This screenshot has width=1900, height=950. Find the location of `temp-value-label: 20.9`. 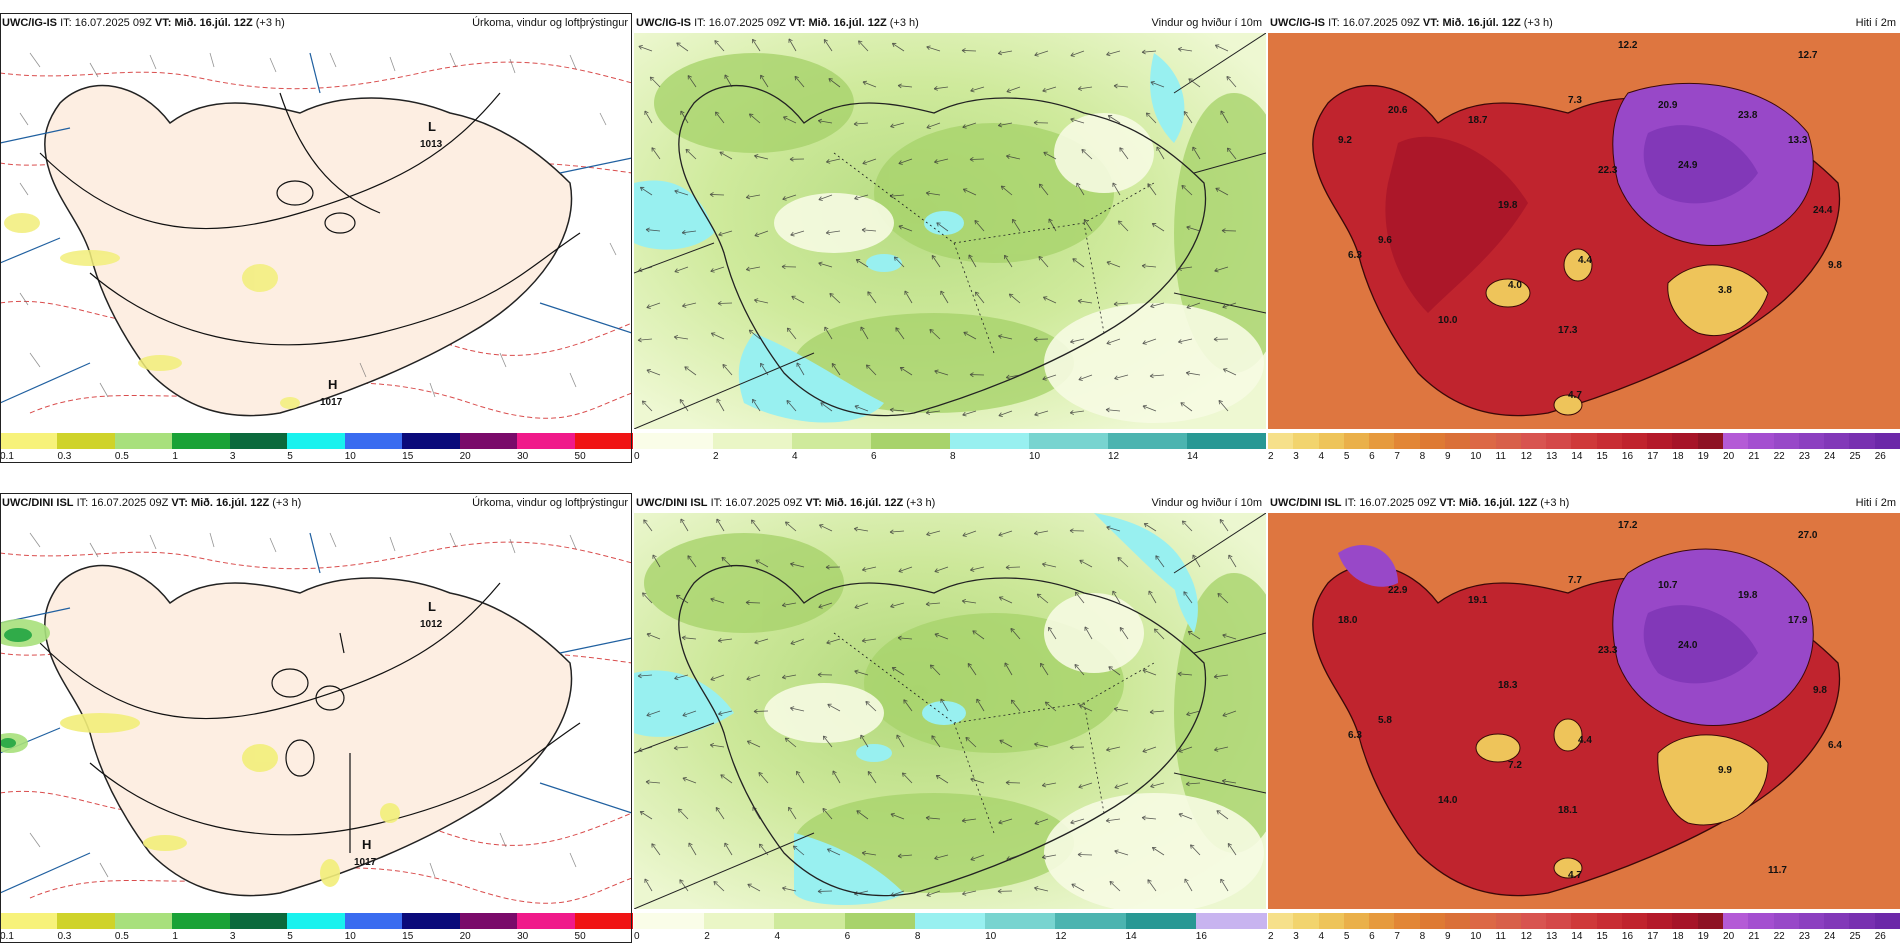

temp-value-label: 20.9 is located at coordinates (1668, 105).